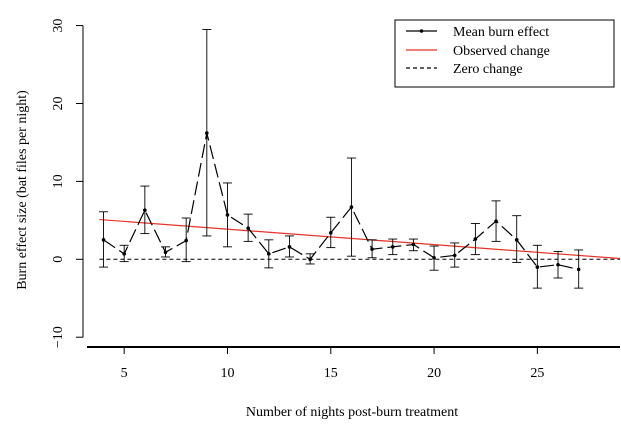 The width and height of the screenshot is (621, 424). What do you see at coordinates (58, 26) in the screenshot?
I see `y-tick-label-30: 30` at bounding box center [58, 26].